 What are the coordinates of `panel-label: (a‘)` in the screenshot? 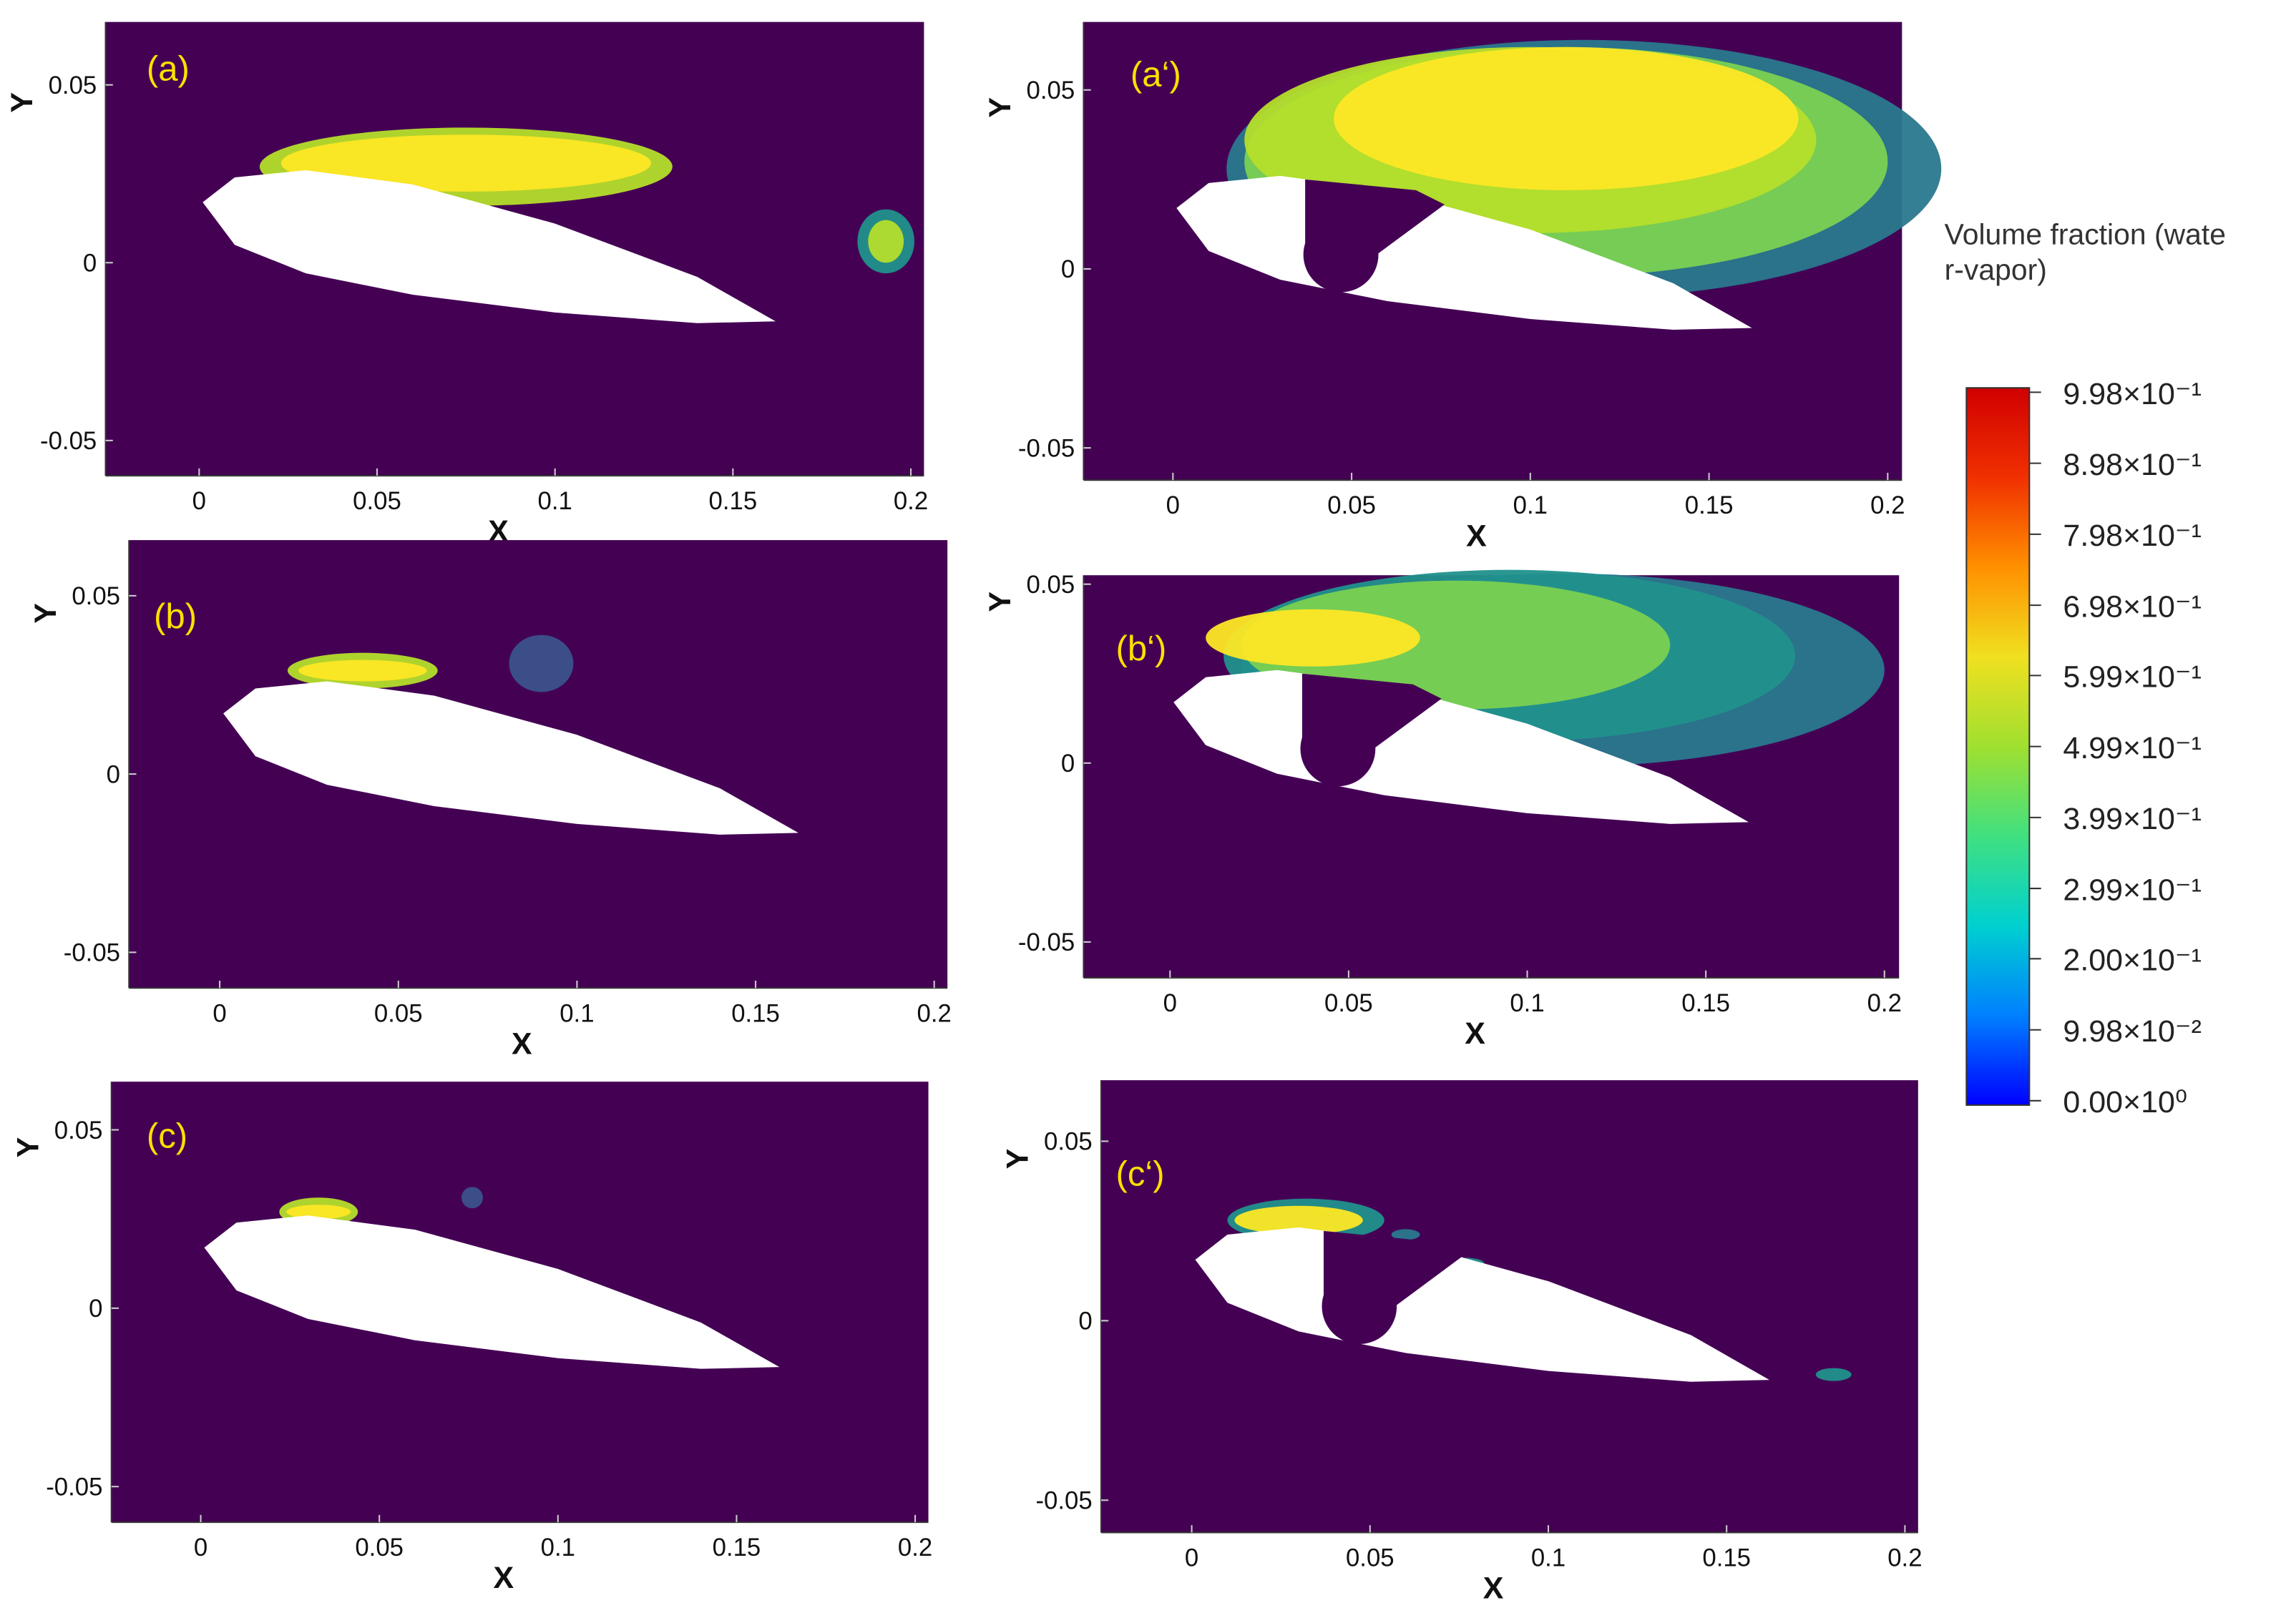 It's located at (1155, 75).